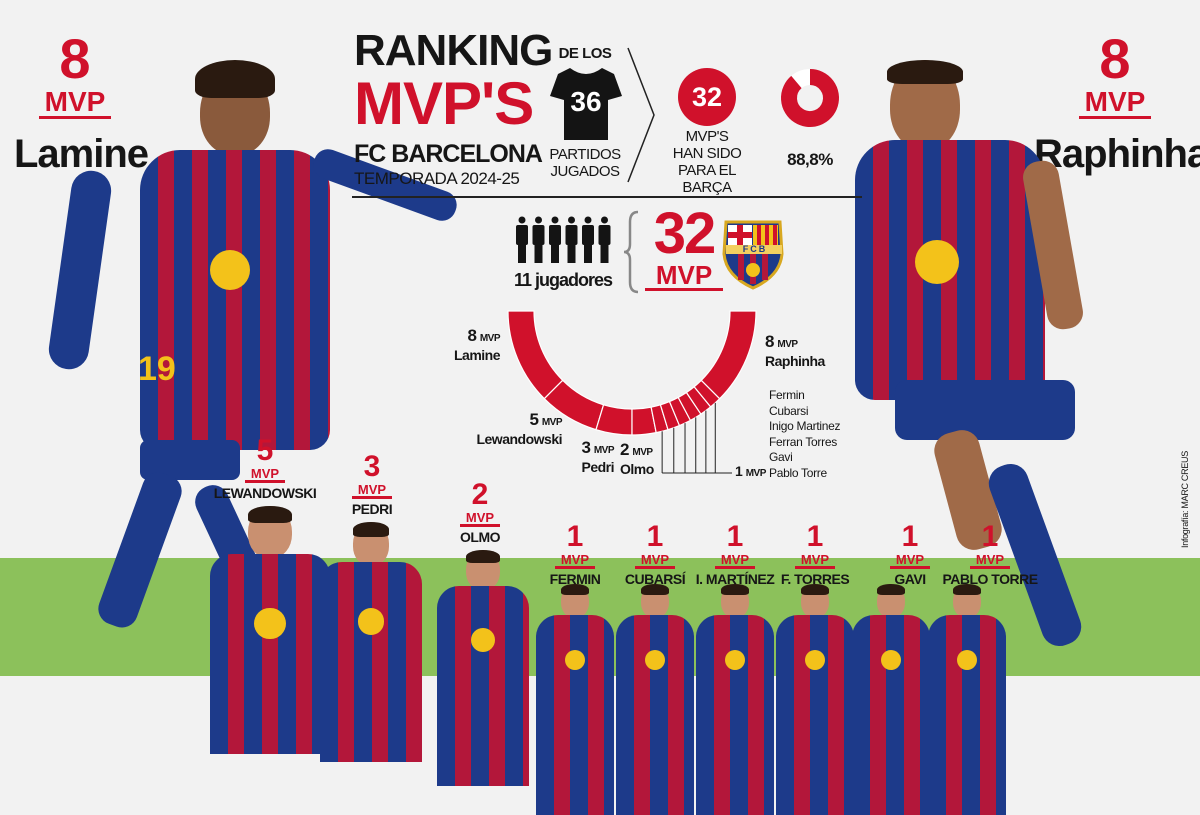 This screenshot has width=1200, height=815. I want to click on label-lewandowski: 5 MVP Lewandowski, so click(512, 428).